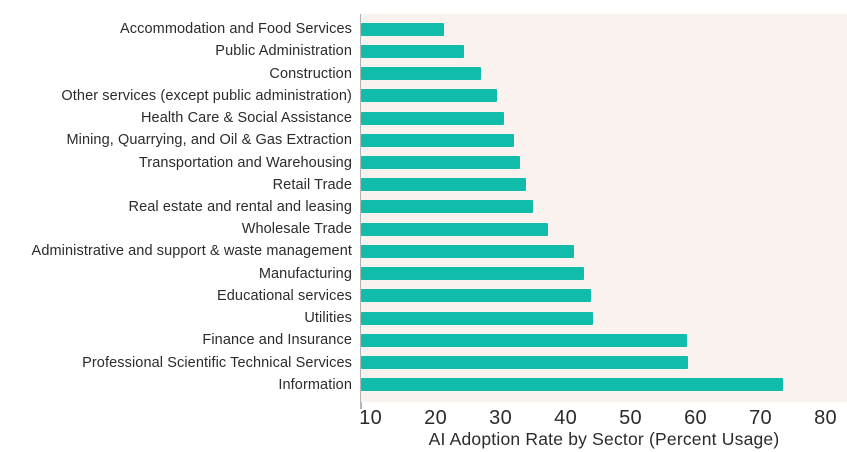 The width and height of the screenshot is (847, 452). I want to click on category-label: Wholesale Trade, so click(296, 229).